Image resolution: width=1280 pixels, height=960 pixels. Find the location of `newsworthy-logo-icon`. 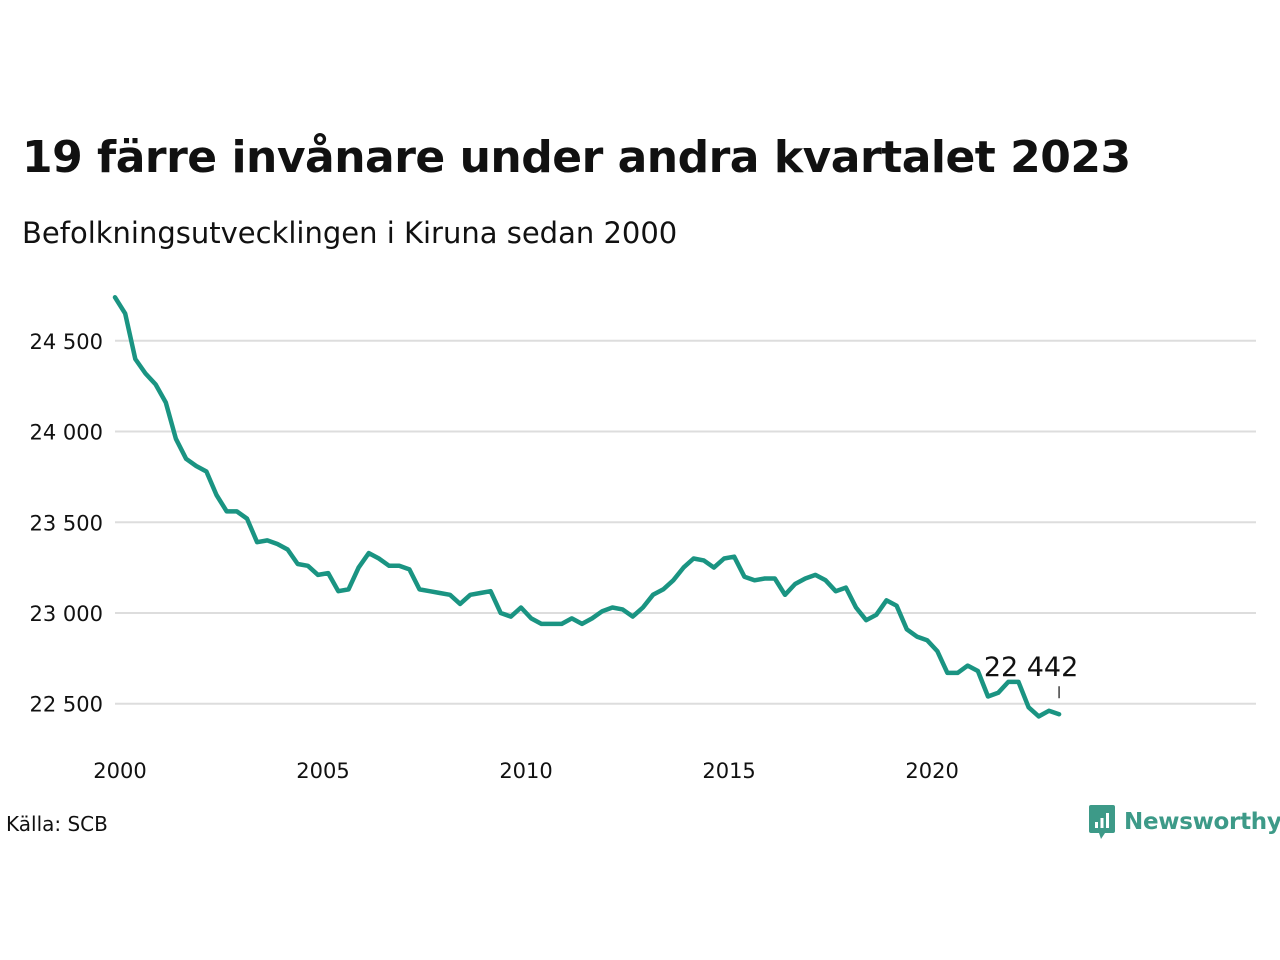

newsworthy-logo-icon is located at coordinates (1102, 822).